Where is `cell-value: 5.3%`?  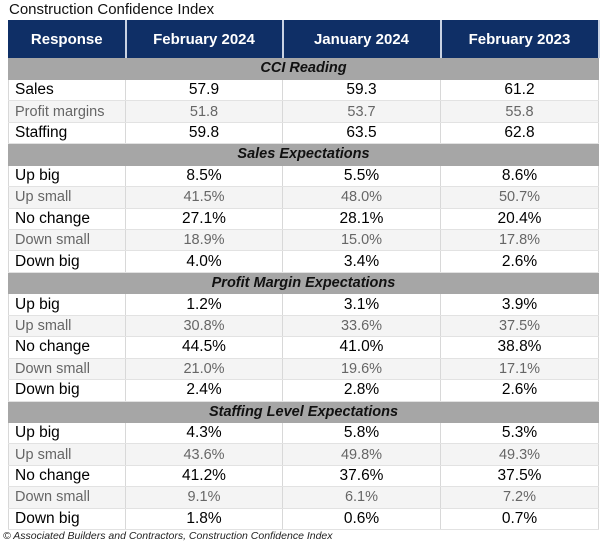 cell-value: 5.3% is located at coordinates (519, 433).